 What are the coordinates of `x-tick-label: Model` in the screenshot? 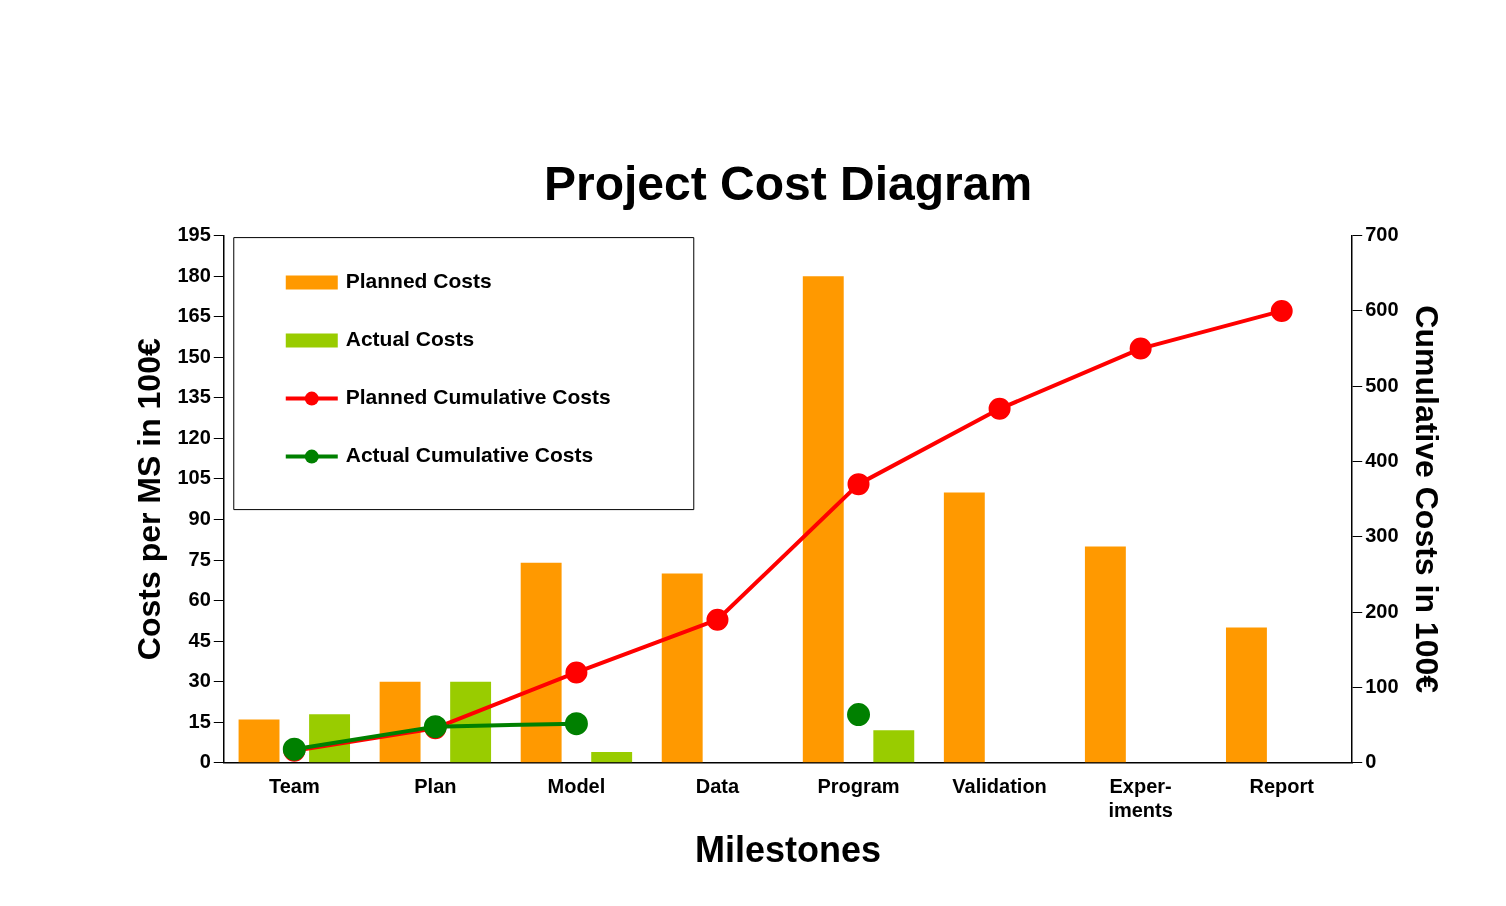 It's located at (576, 786).